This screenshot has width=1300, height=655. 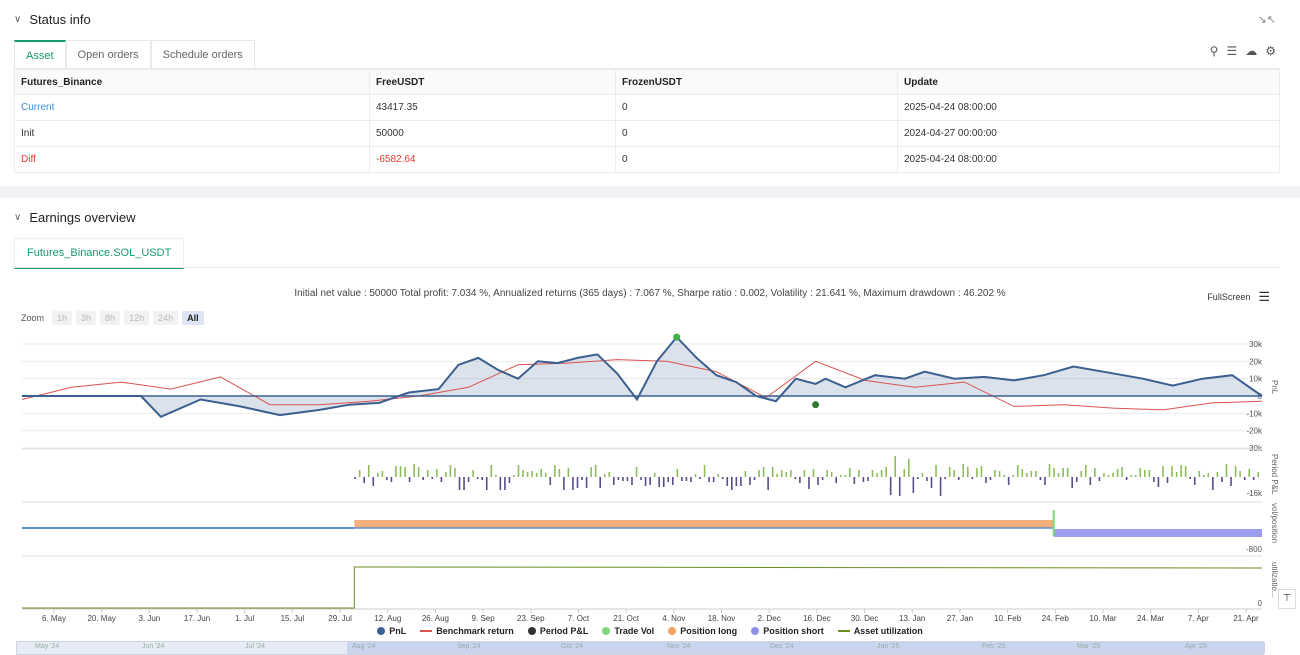 I want to click on legend-item-trade-vol: Trade Vol, so click(x=628, y=631).